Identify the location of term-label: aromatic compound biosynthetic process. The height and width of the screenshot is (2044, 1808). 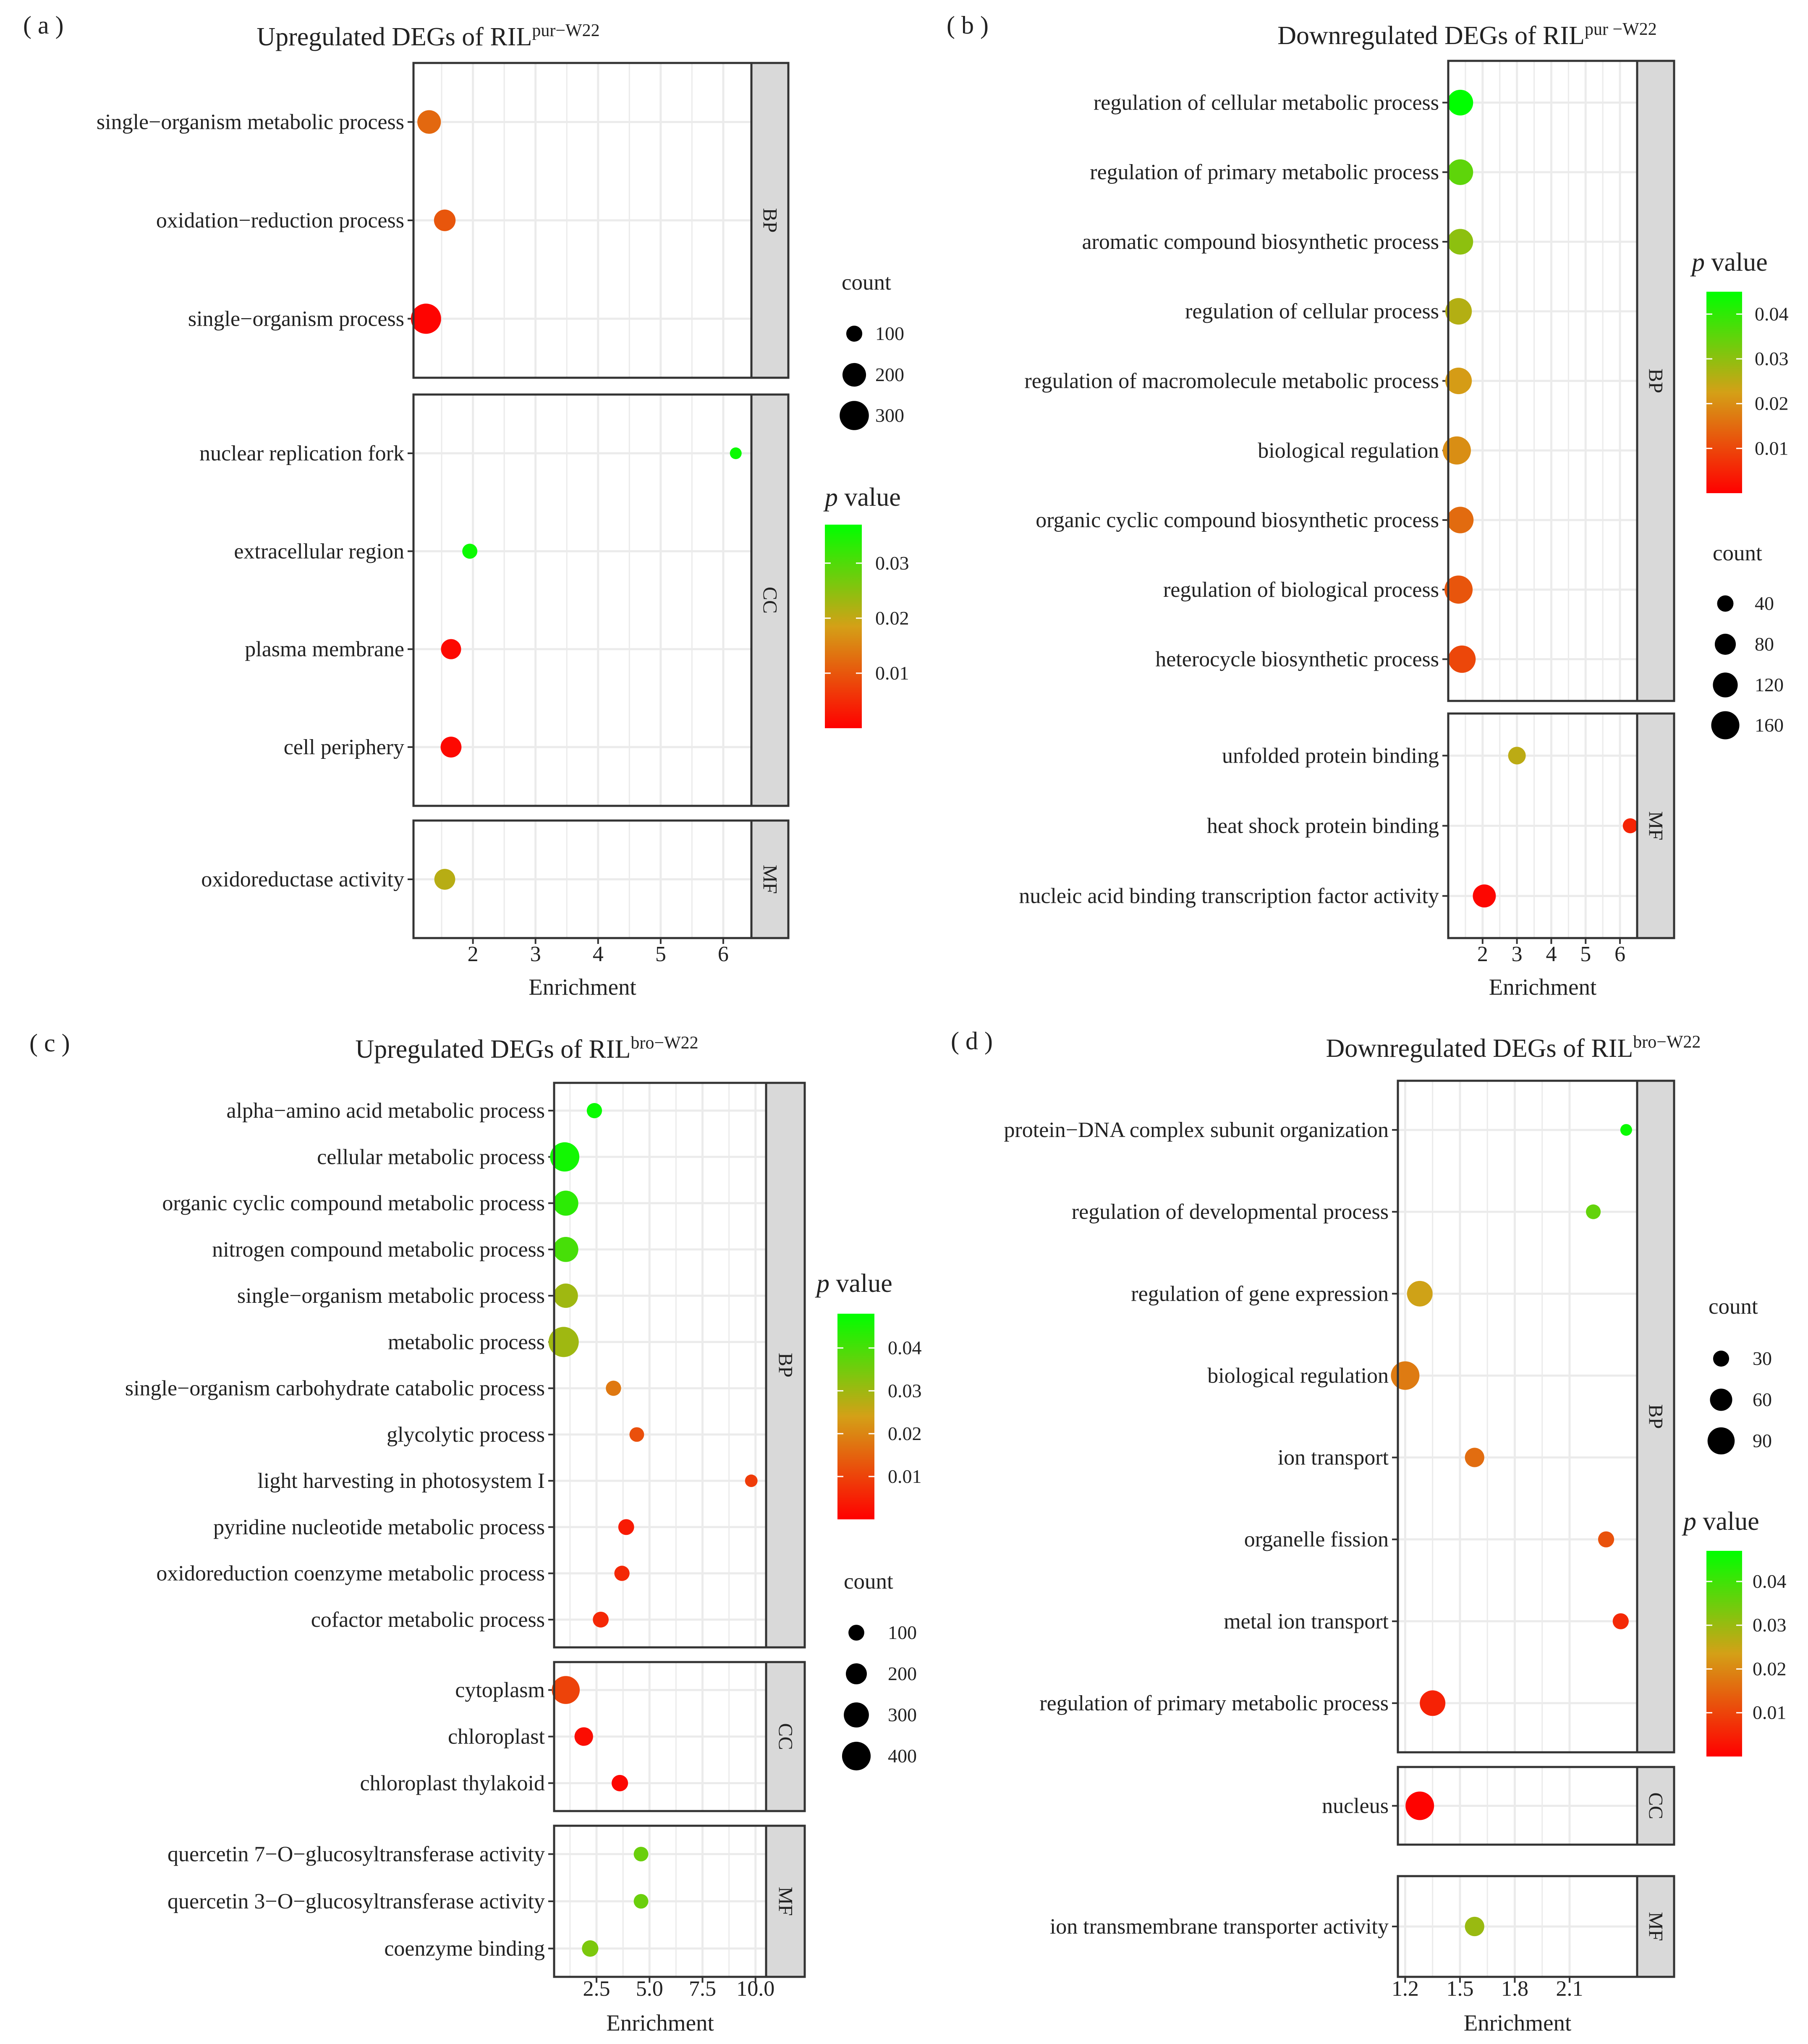
(1260, 242).